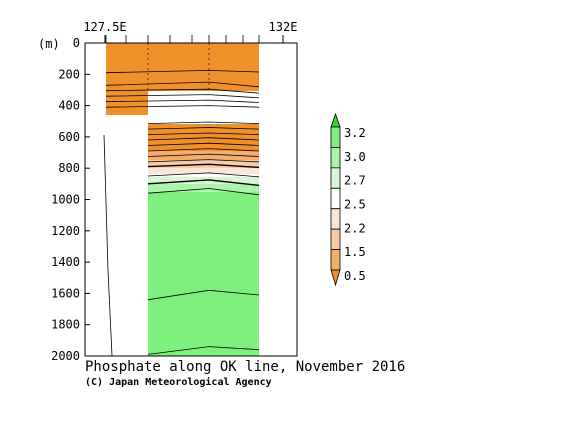 The image size is (570, 423). Describe the element at coordinates (355, 252) in the screenshot. I see `colorbar-label-5: 1.5` at that location.